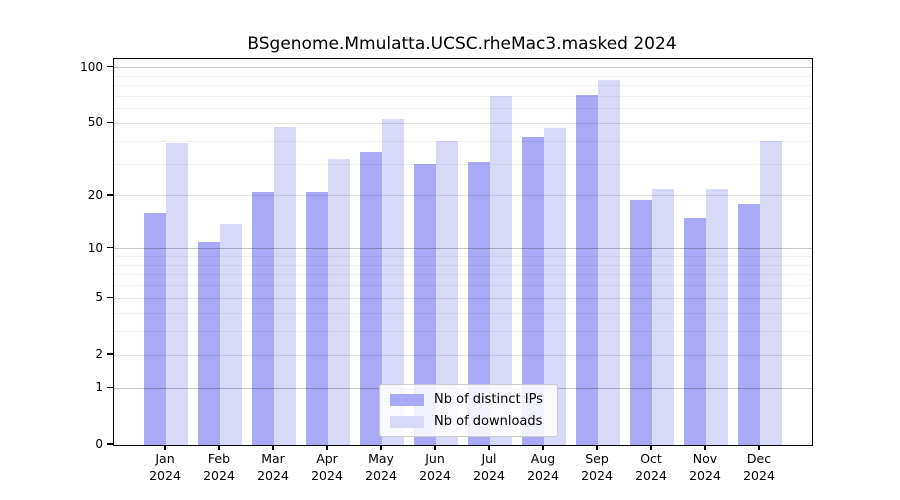 The height and width of the screenshot is (500, 900). I want to click on x-tick-label-nov-2024: Nov 2024, so click(705, 467).